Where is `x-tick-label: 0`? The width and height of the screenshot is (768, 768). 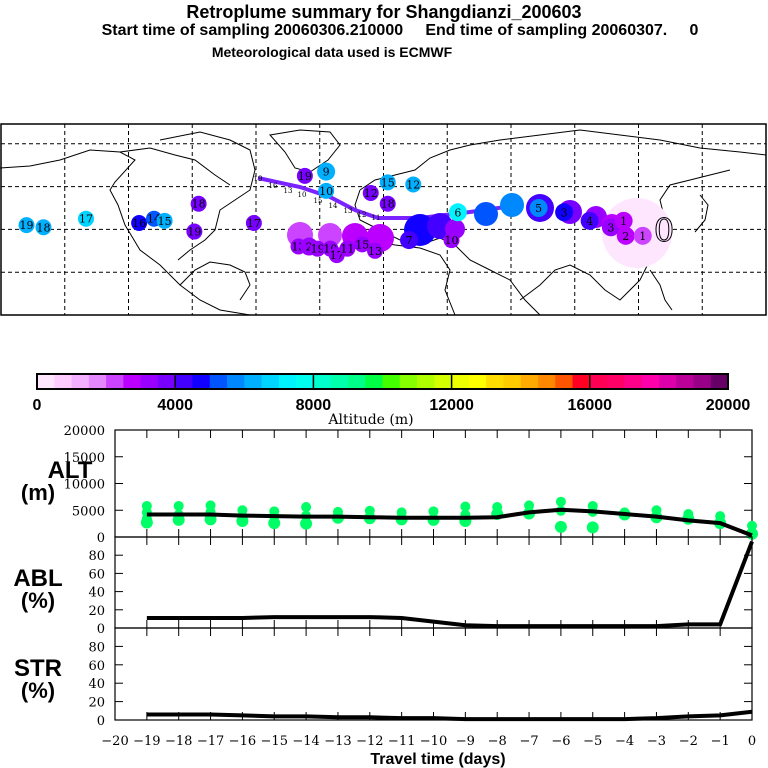
x-tick-label: 0 is located at coordinates (752, 741).